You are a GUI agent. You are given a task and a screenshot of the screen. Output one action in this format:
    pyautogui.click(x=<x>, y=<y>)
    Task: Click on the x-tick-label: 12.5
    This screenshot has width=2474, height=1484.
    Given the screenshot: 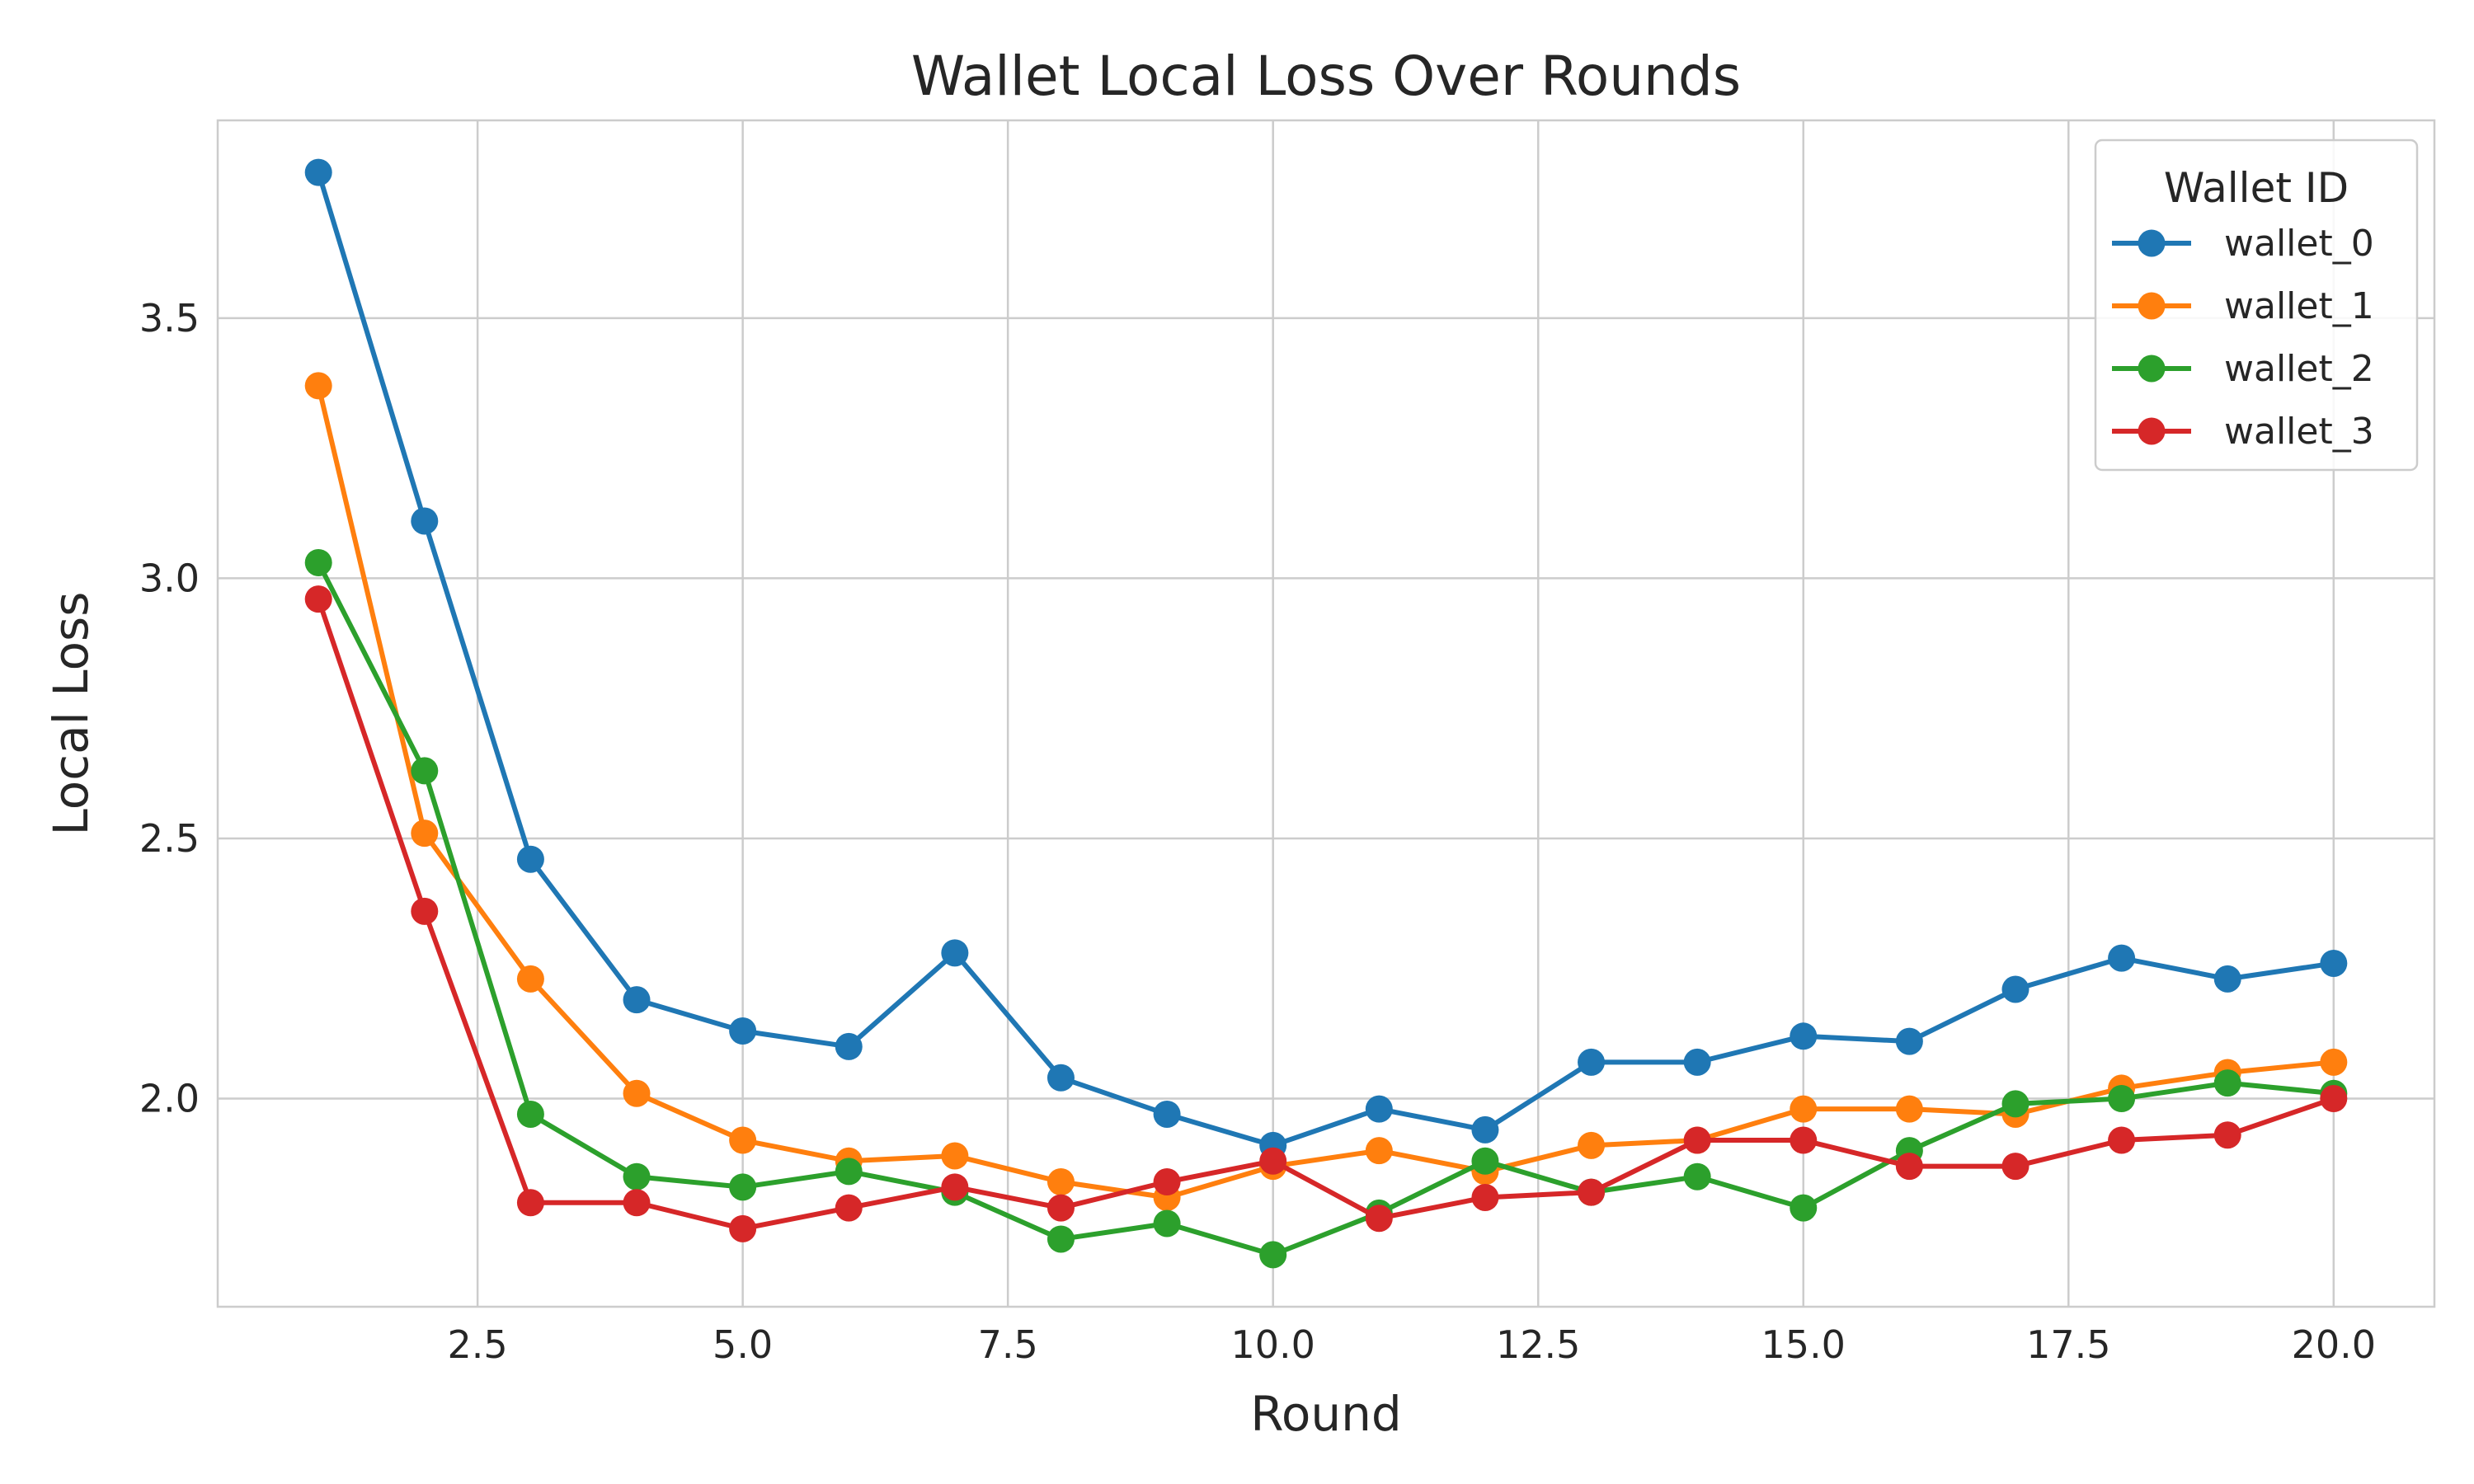 What is the action you would take?
    pyautogui.click(x=1538, y=1344)
    